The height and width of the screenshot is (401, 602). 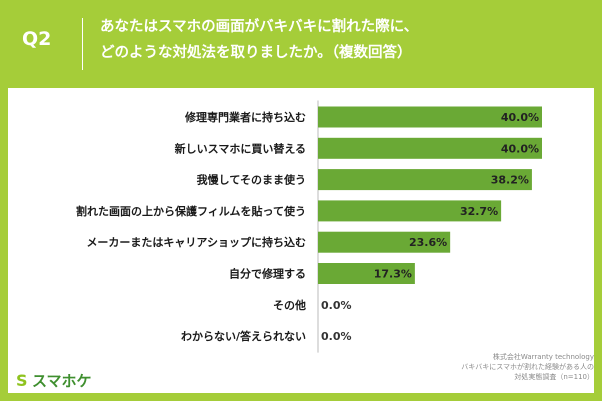 What do you see at coordinates (543, 357) in the screenshot?
I see `source-line-1: 株式会社Warranty technology` at bounding box center [543, 357].